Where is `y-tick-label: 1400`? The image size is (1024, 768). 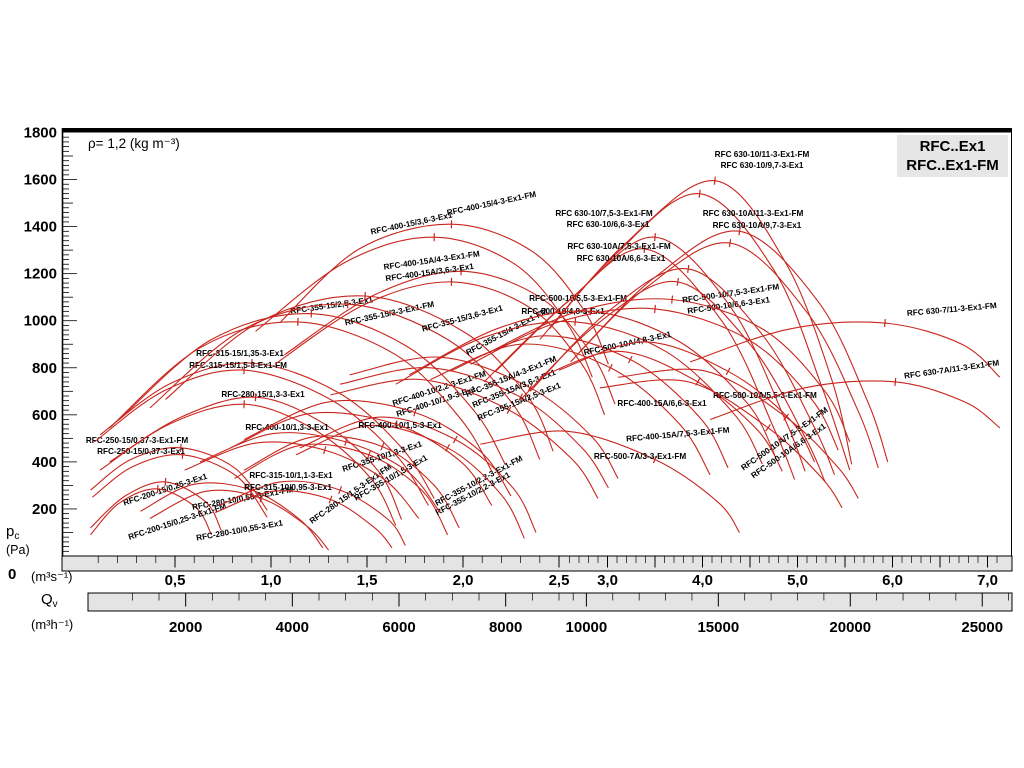 y-tick-label: 1400 is located at coordinates (40, 227).